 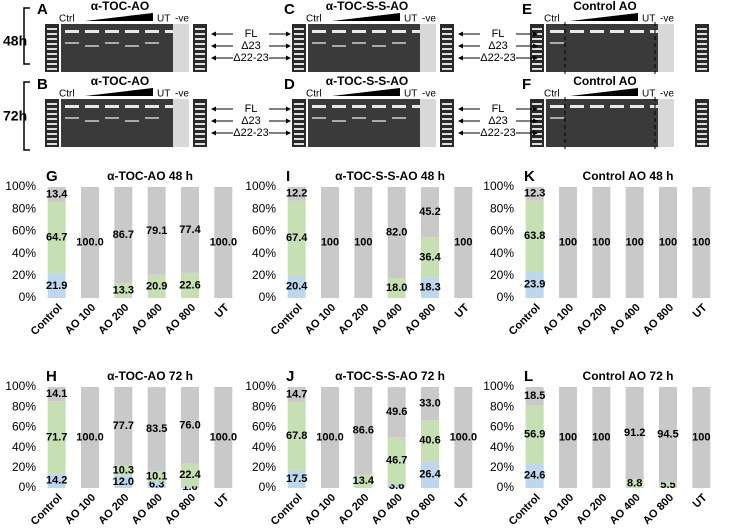 I want to click on chart-title: α-TOC-S-S-AO 48 h, so click(x=390, y=176).